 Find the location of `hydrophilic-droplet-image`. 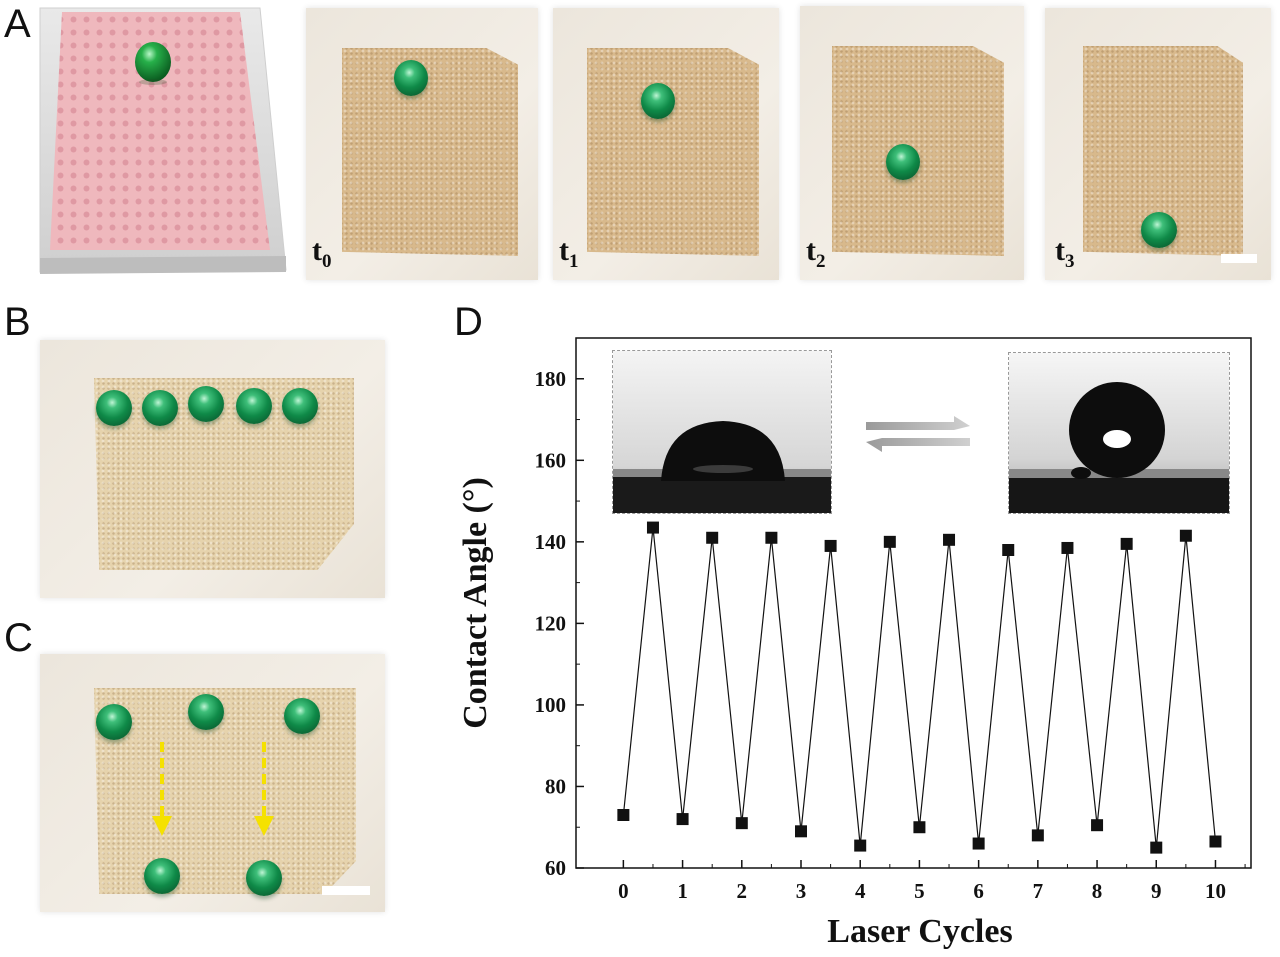

hydrophilic-droplet-image is located at coordinates (722, 432).